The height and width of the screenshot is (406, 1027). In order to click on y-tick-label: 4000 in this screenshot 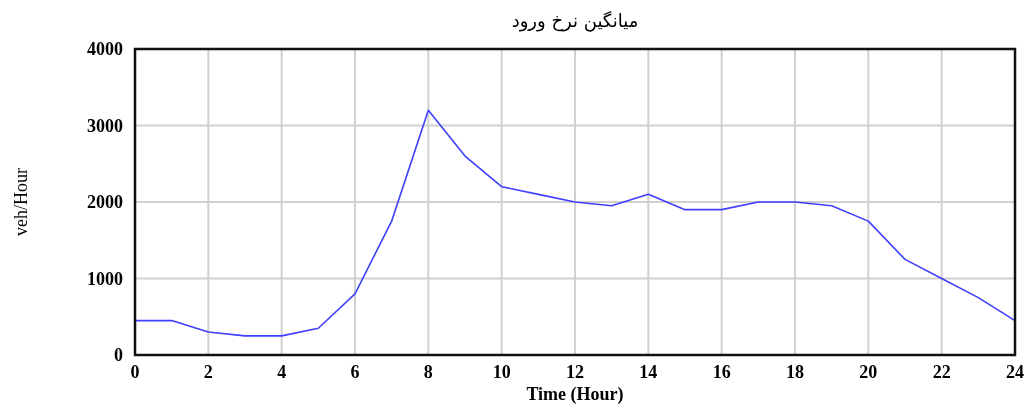, I will do `click(105, 49)`.